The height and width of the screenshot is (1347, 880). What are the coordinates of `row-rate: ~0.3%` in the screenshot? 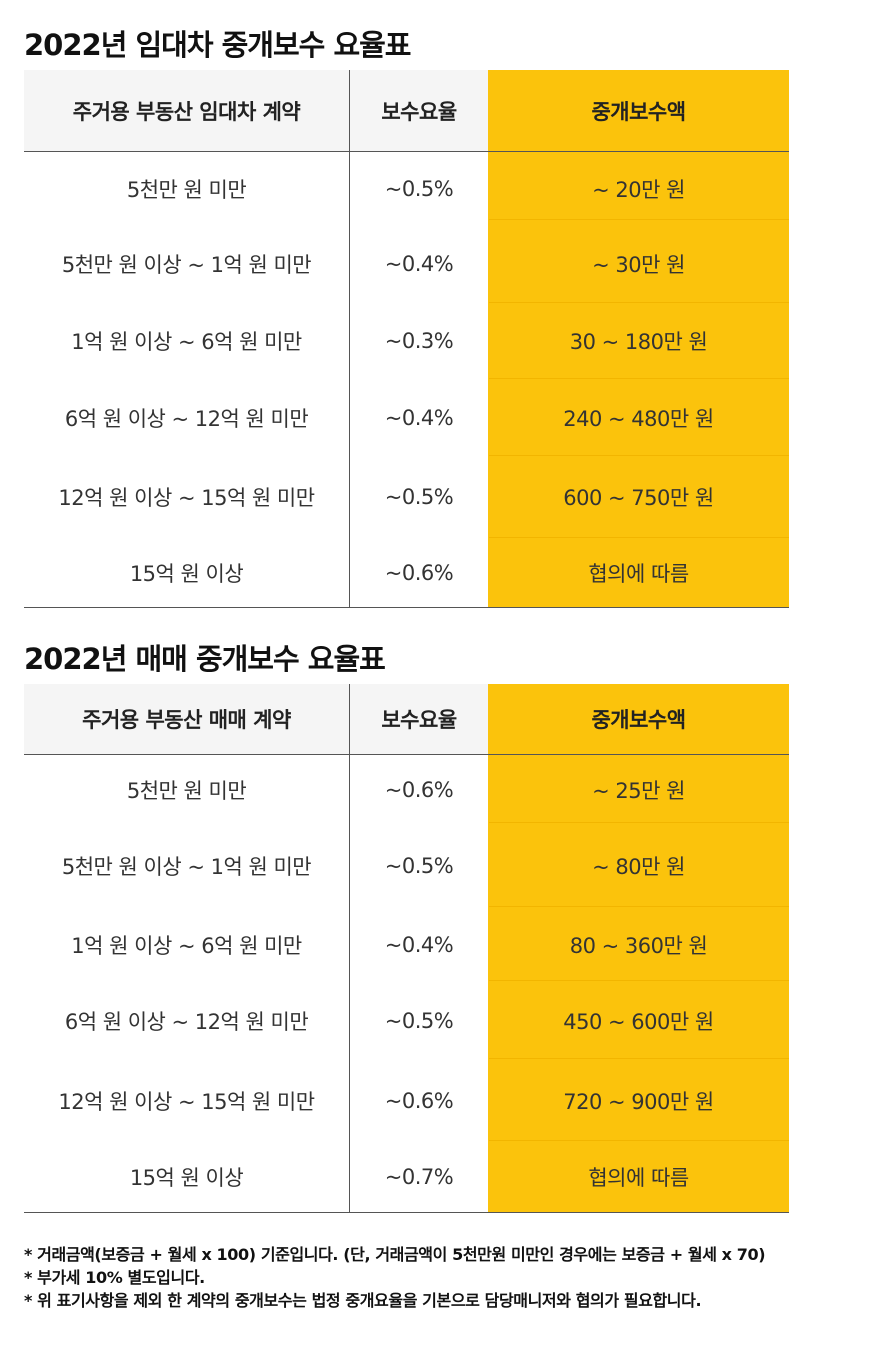 It's located at (419, 341).